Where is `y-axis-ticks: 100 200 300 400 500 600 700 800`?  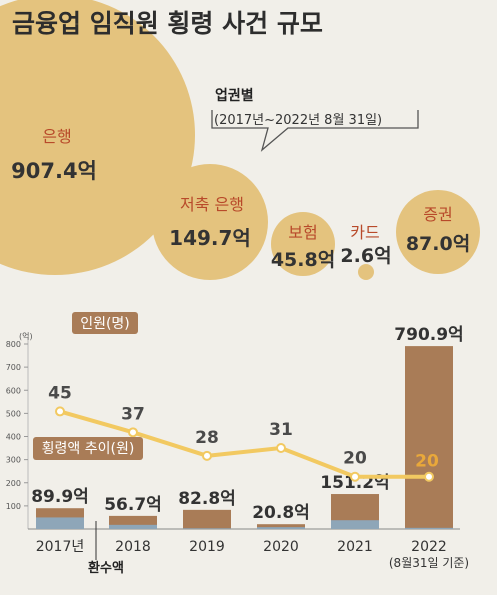
y-axis-ticks: 100 200 300 400 500 600 700 800 is located at coordinates (17, 425).